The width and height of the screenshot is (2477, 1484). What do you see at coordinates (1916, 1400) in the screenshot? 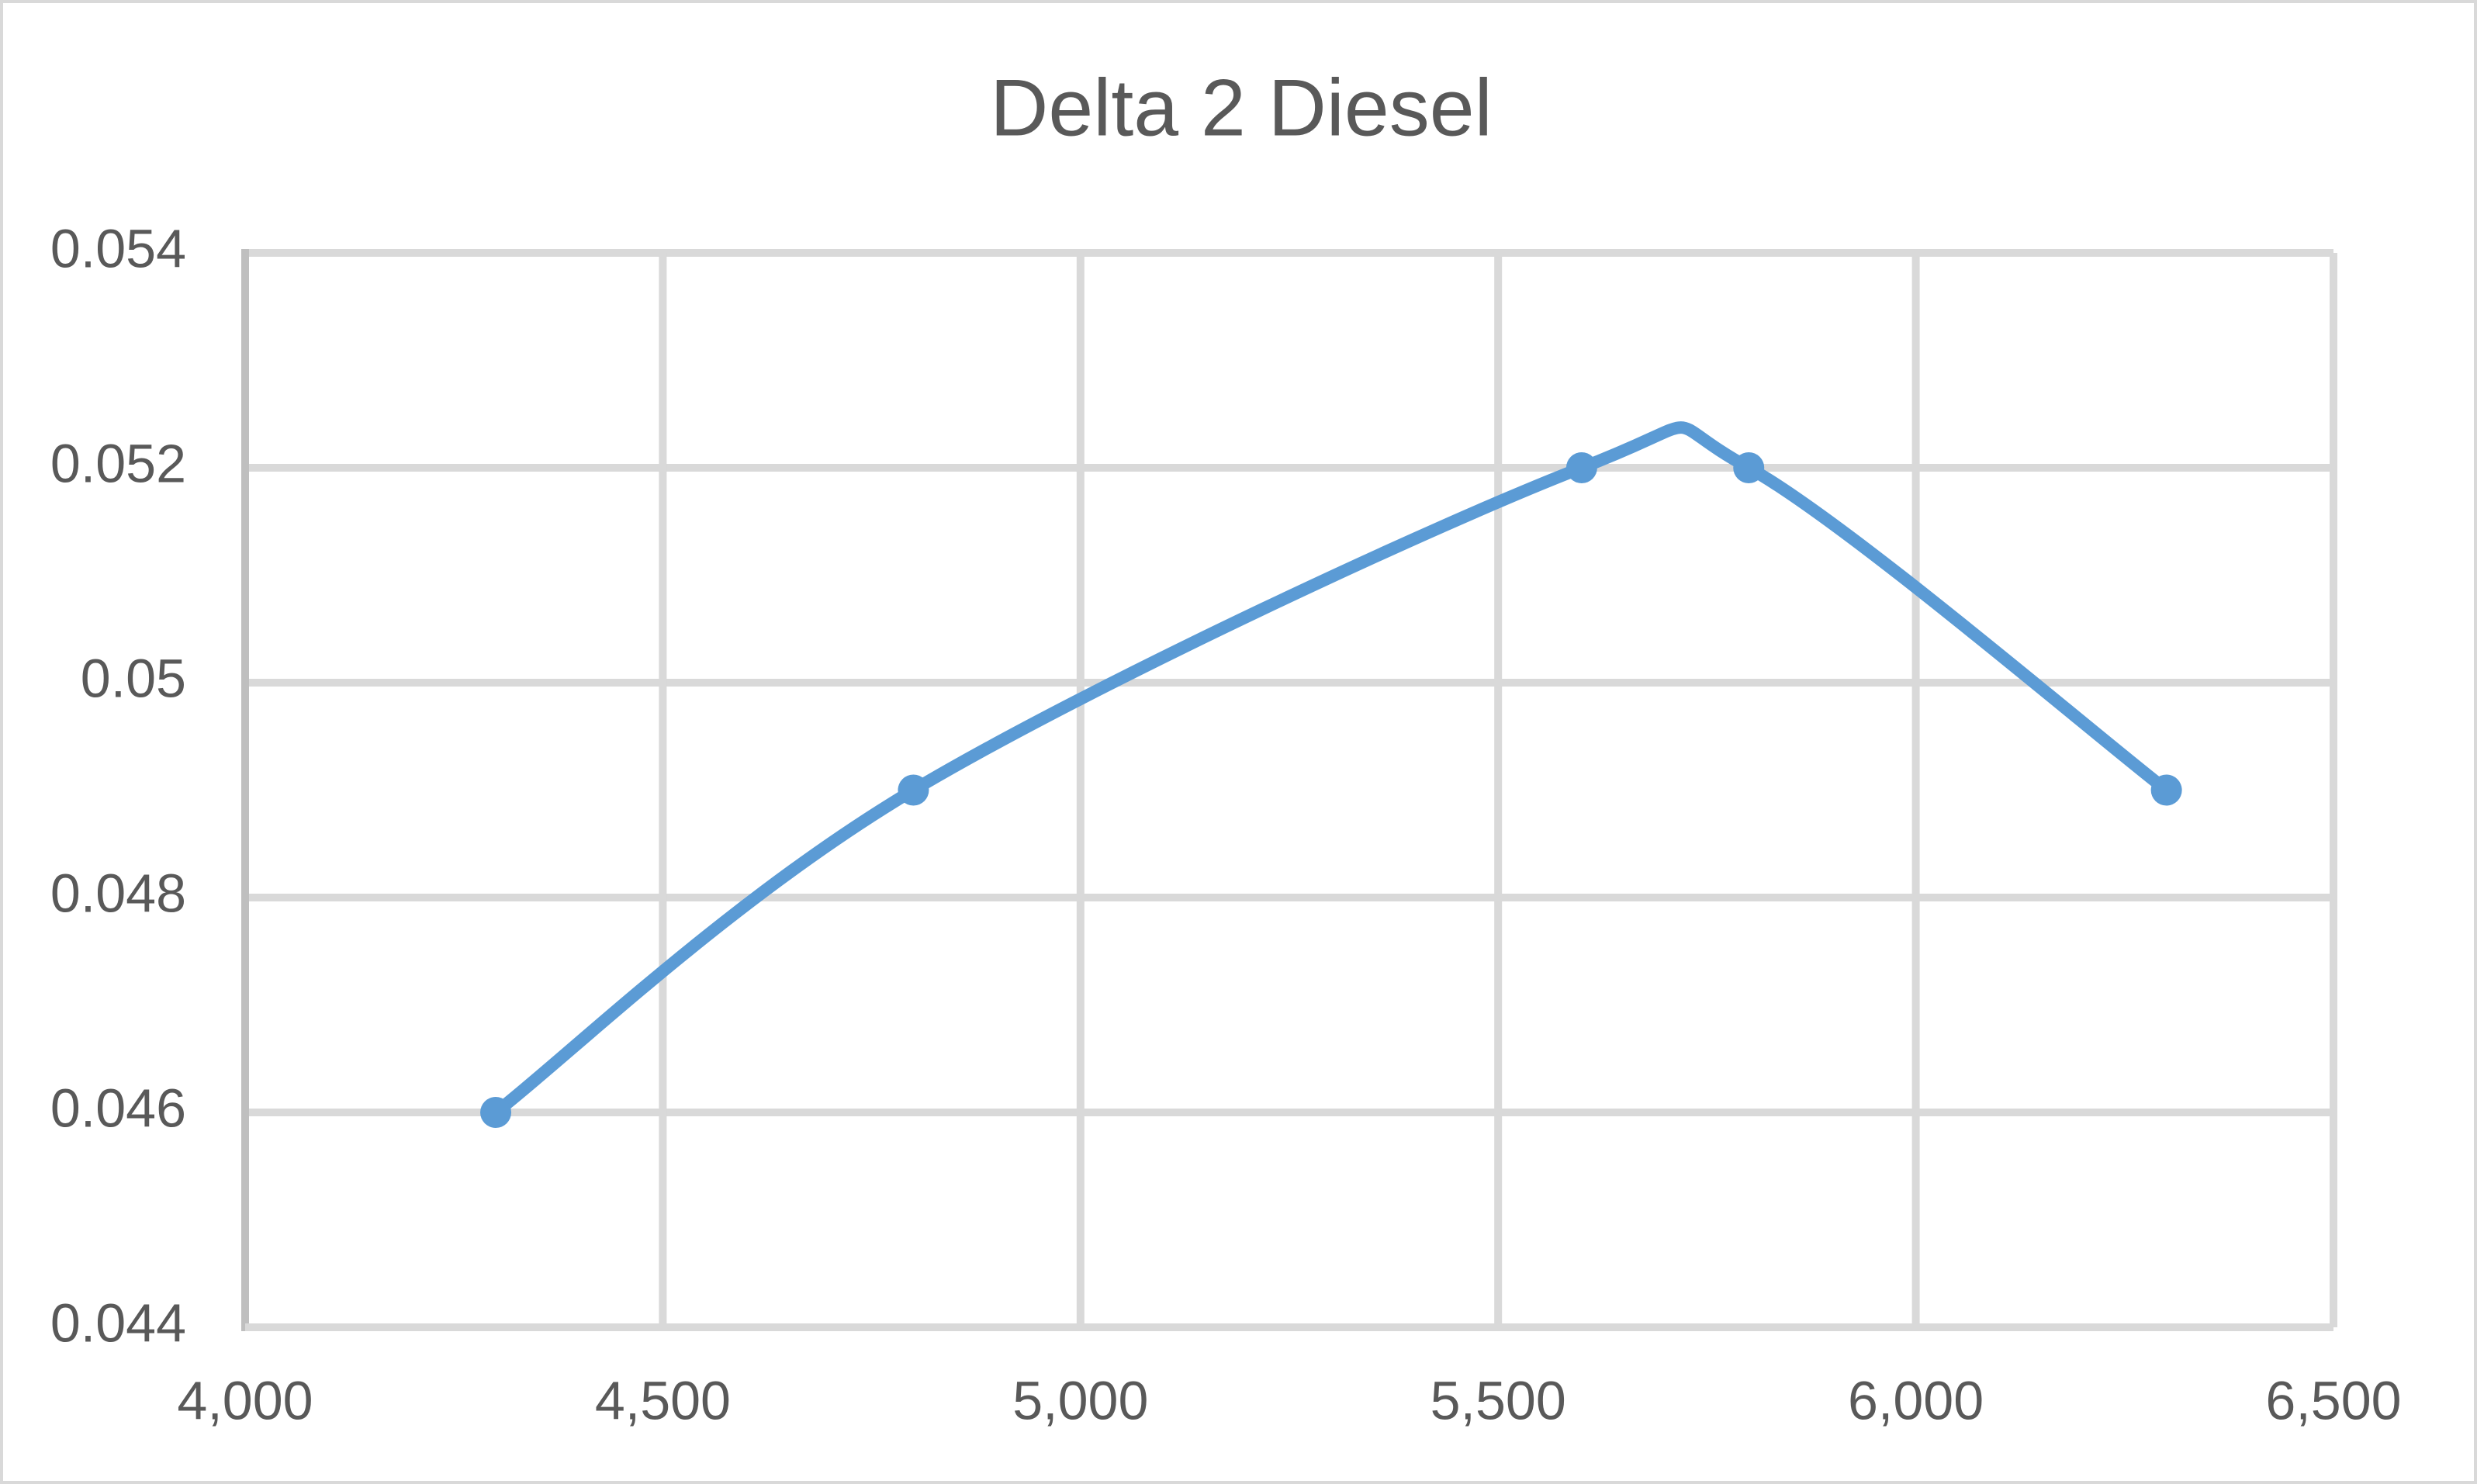
I see `x-tick-label: 6,000` at bounding box center [1916, 1400].